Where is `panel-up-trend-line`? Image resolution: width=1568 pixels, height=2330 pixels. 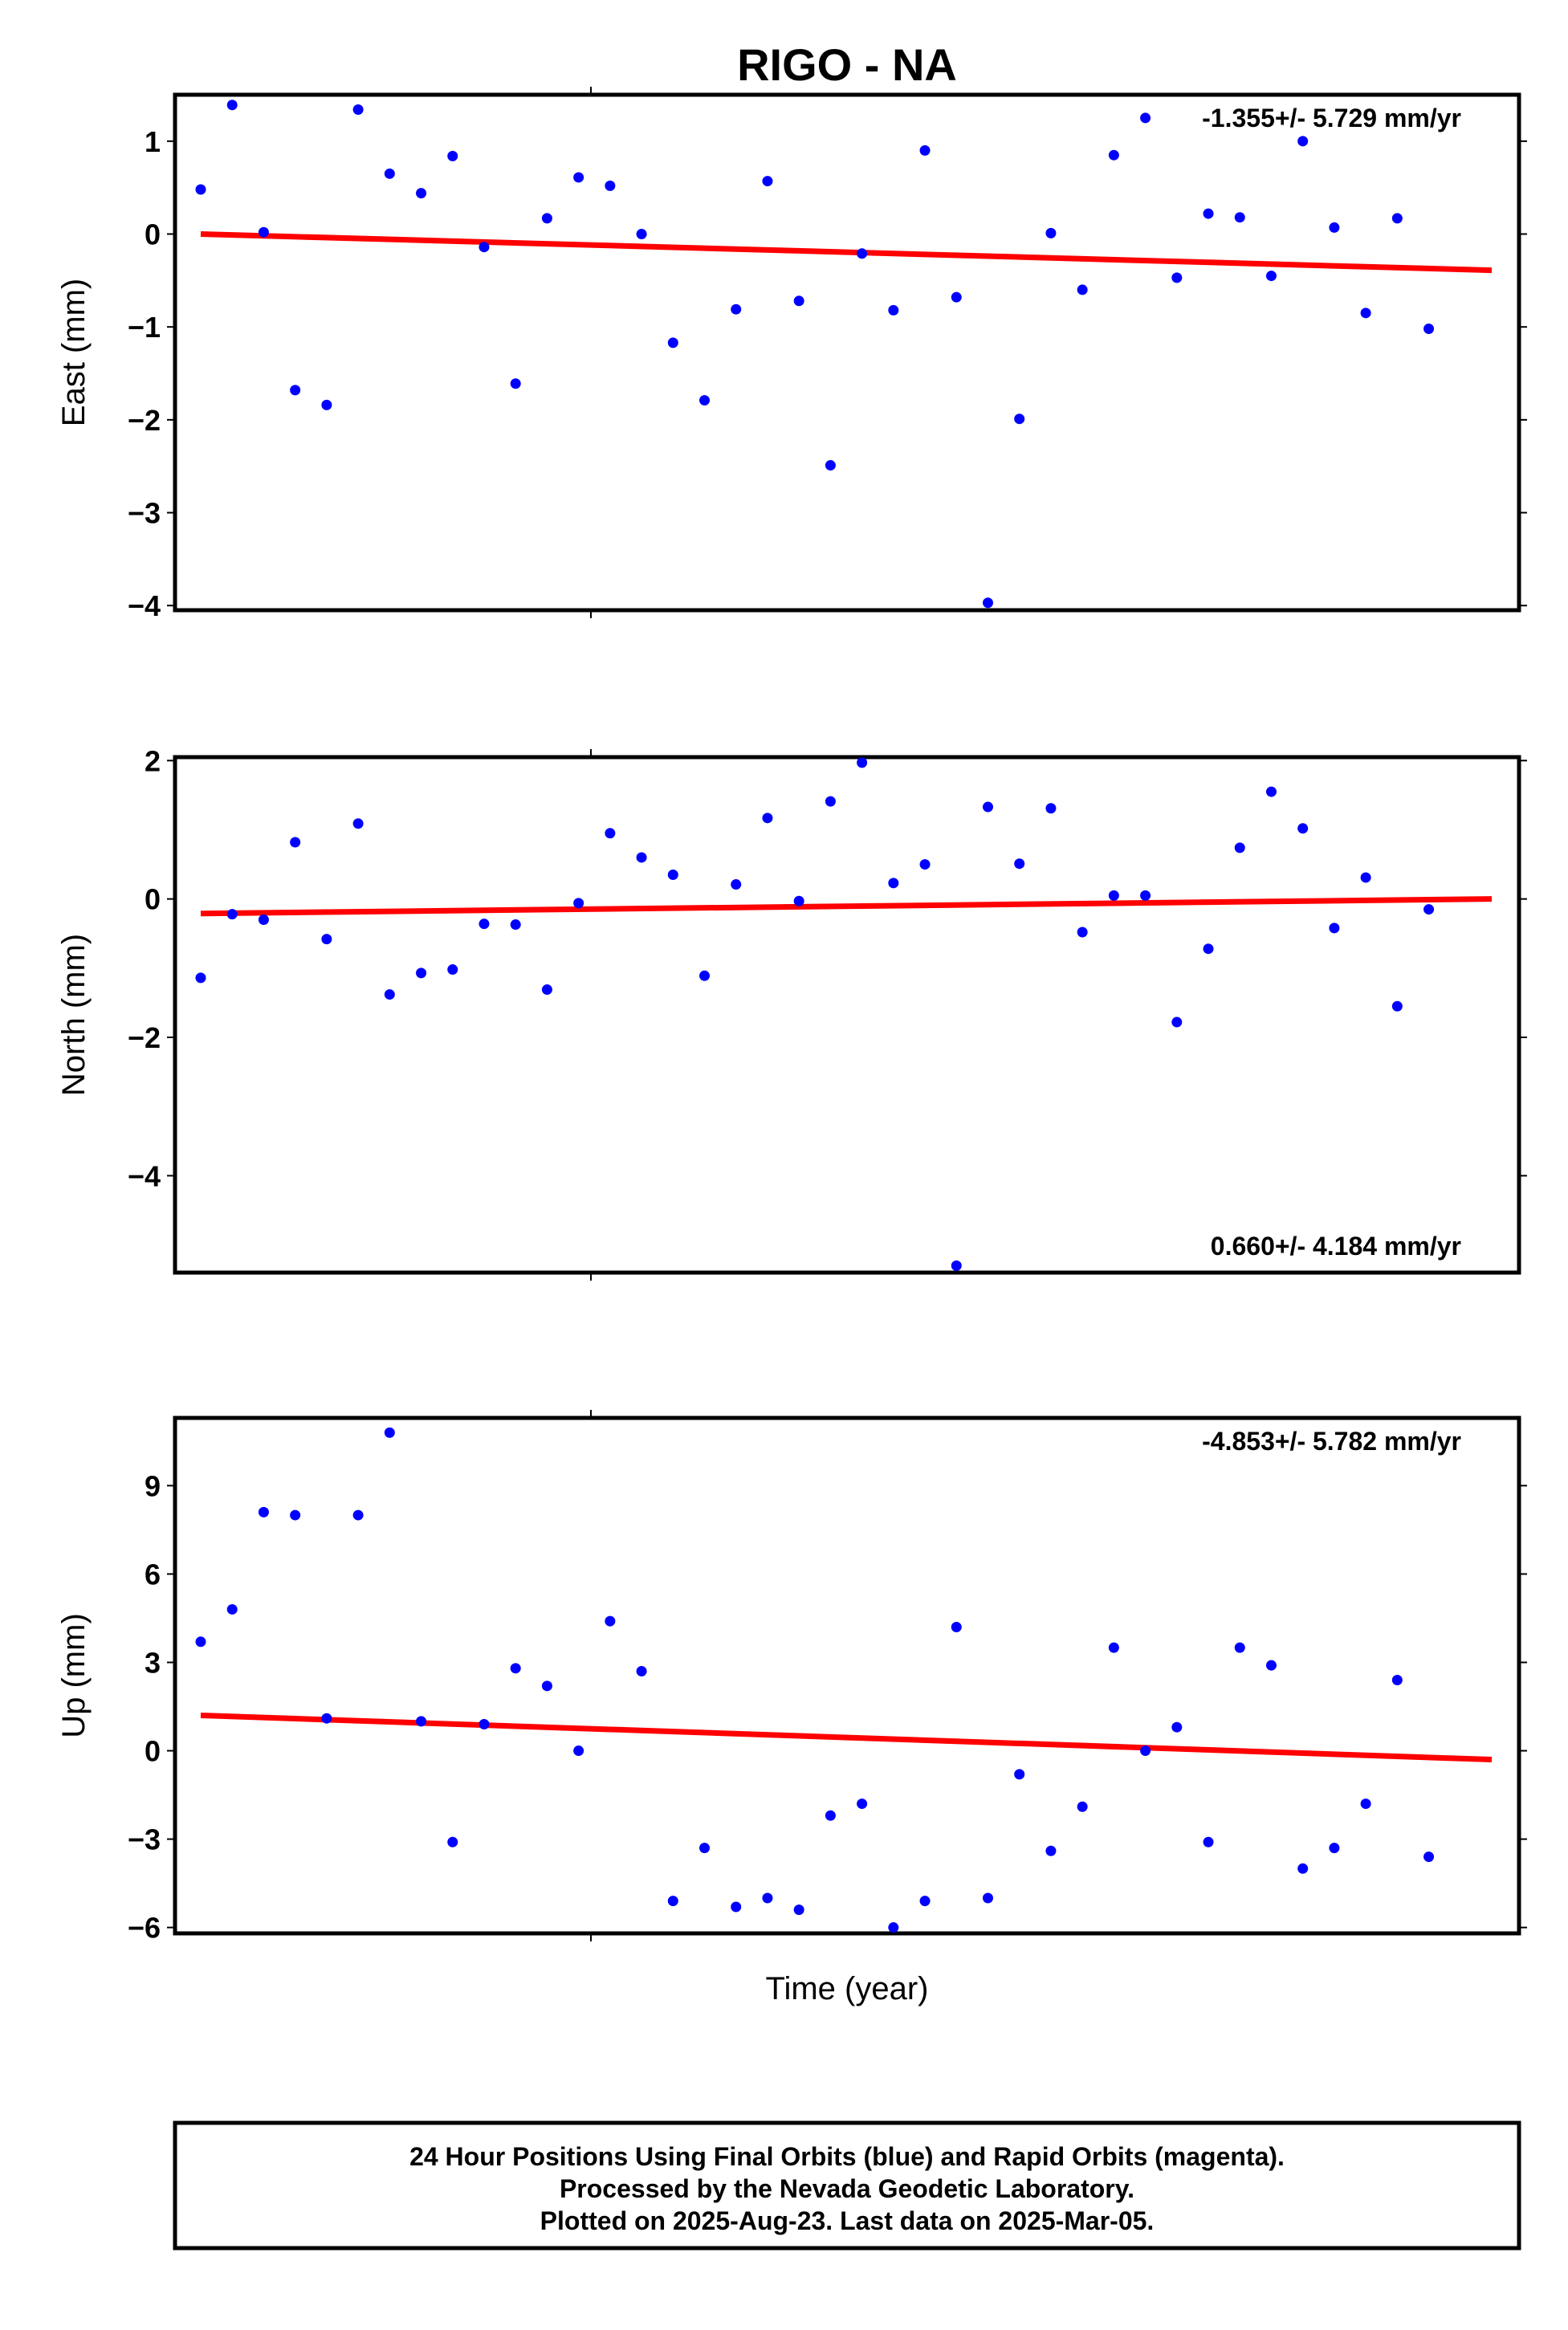 panel-up-trend-line is located at coordinates (846, 1738).